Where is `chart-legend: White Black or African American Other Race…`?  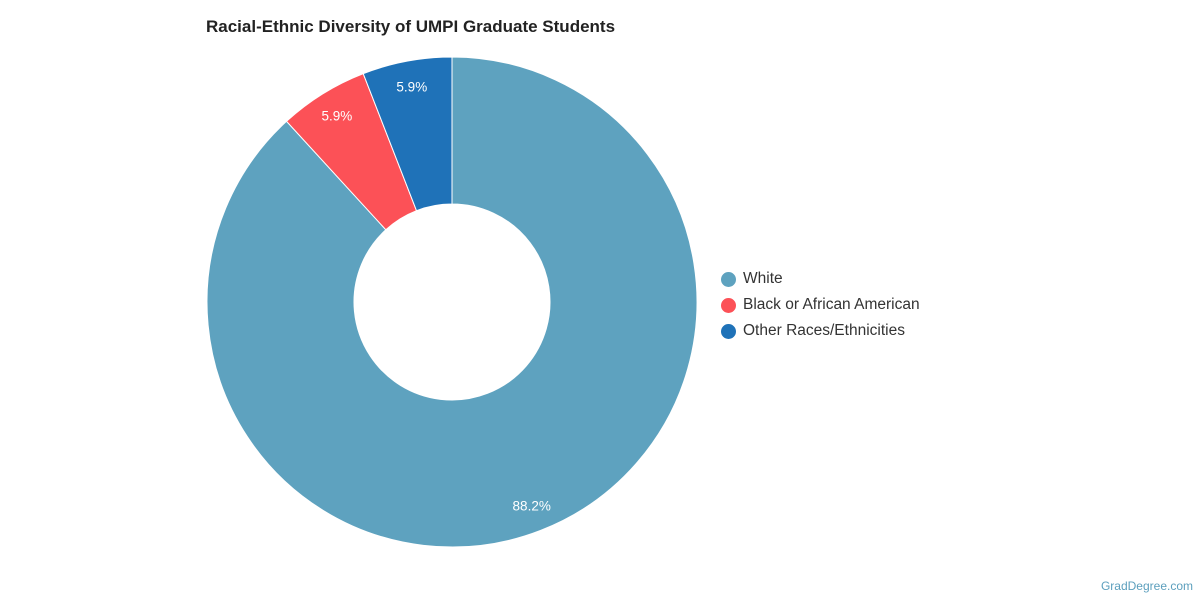
chart-legend: White Black or African American Other Race… is located at coordinates (820, 305).